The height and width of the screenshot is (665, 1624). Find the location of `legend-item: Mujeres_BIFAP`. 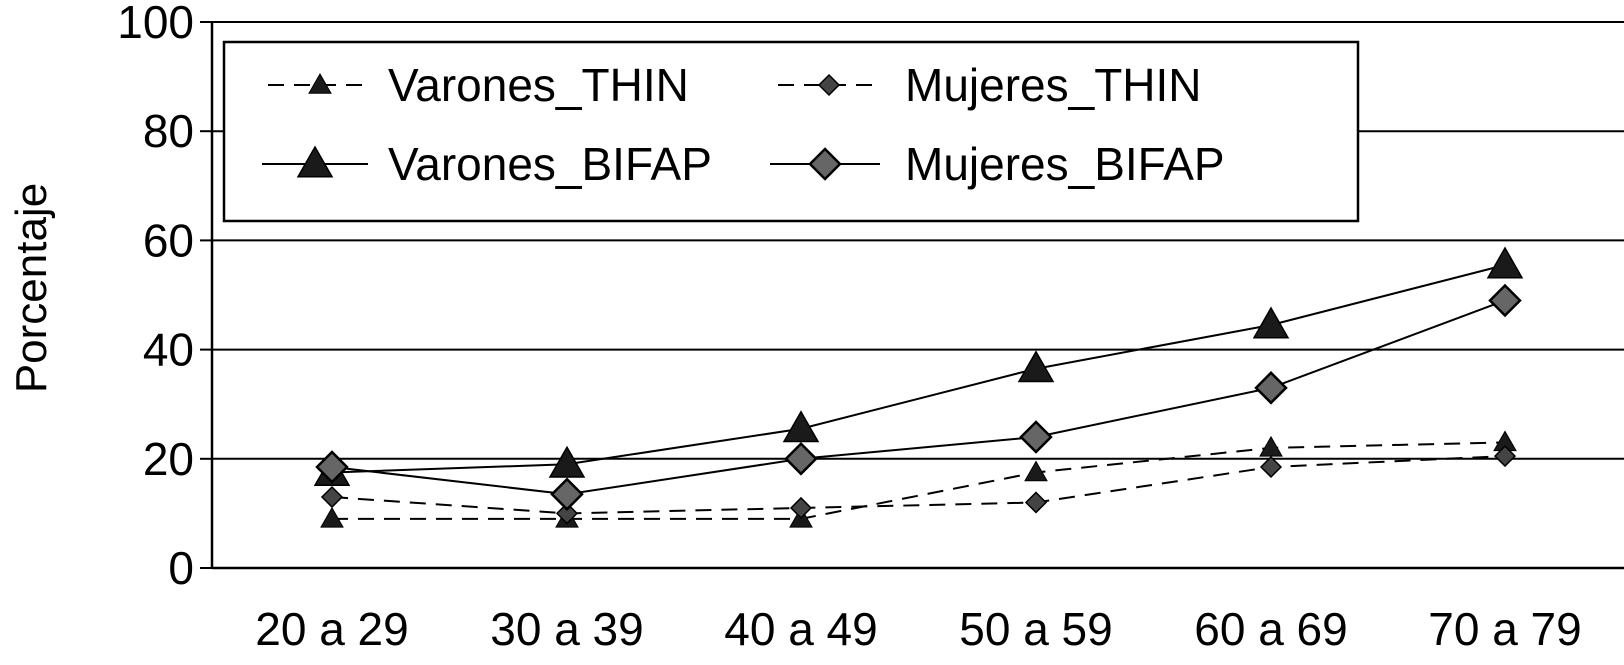

legend-item: Mujeres_BIFAP is located at coordinates (997, 164).